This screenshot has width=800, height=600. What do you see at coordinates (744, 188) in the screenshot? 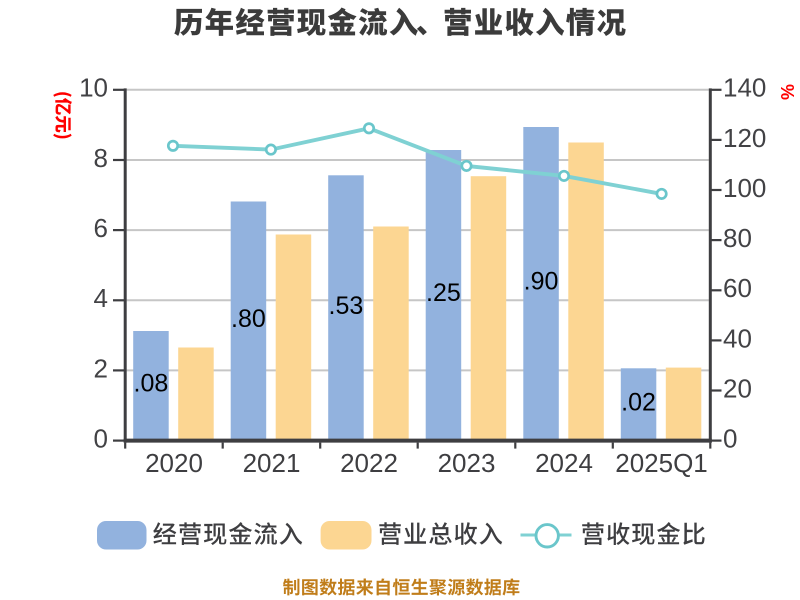
I see `svg-text: 100` at bounding box center [744, 188].